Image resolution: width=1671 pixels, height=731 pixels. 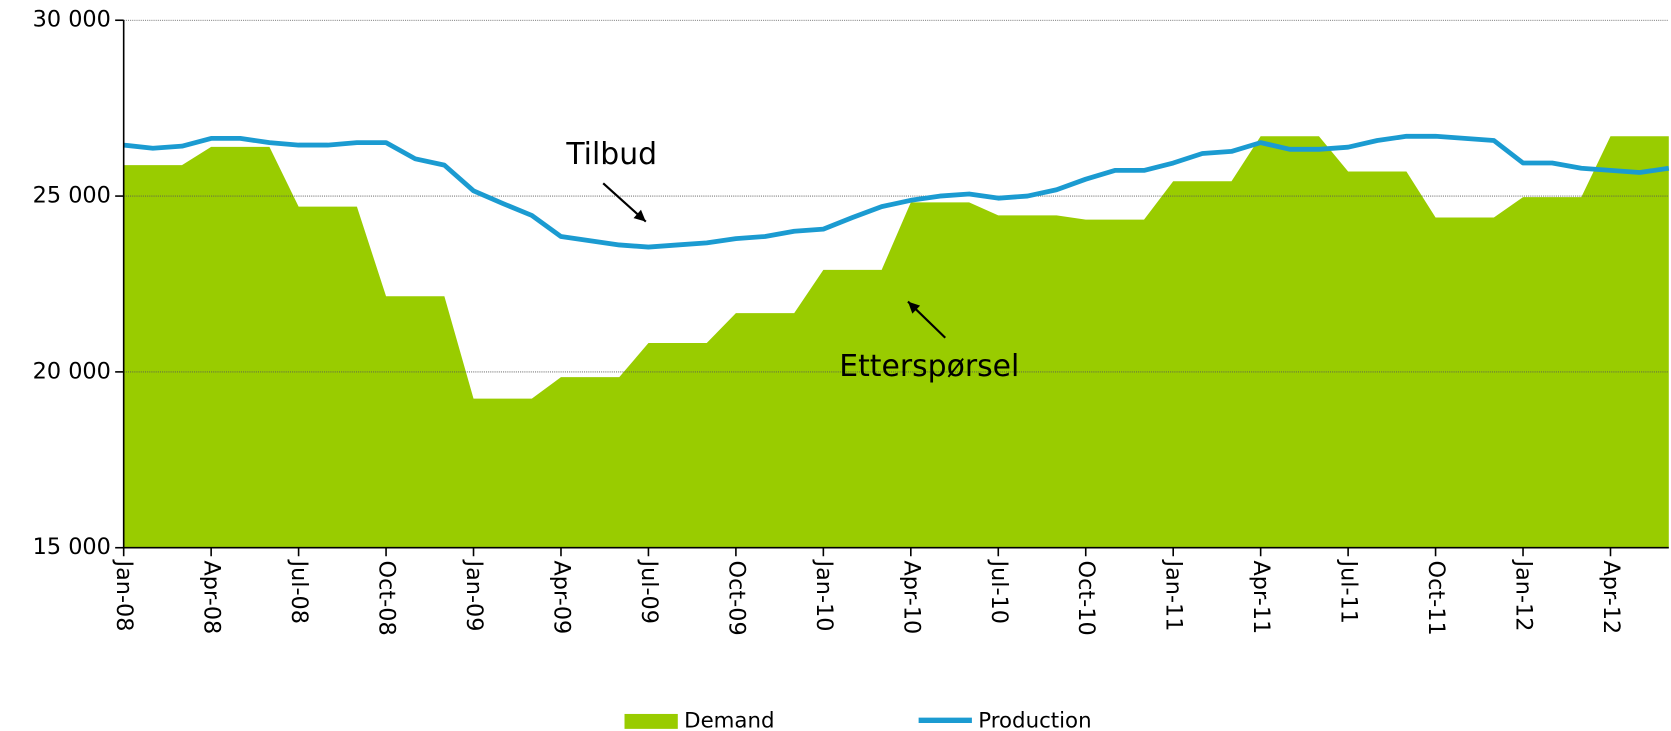 What do you see at coordinates (896, 191) in the screenshot?
I see `production-line` at bounding box center [896, 191].